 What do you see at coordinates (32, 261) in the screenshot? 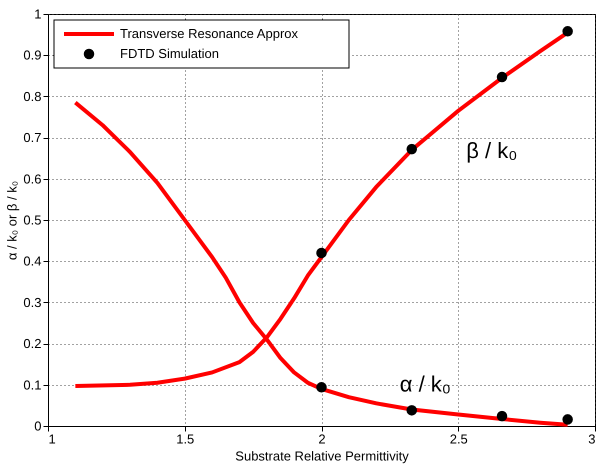
I see `y-tick-label: 0.4` at bounding box center [32, 261].